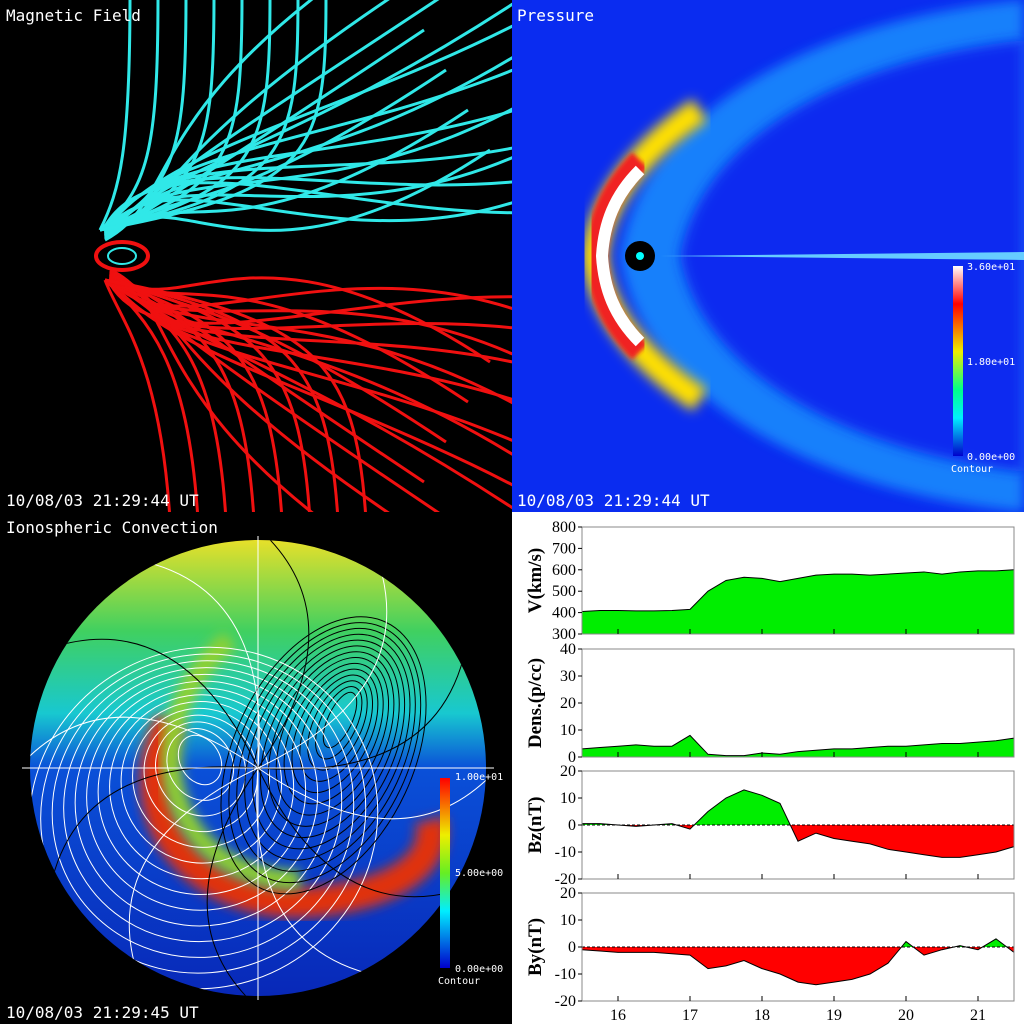  Describe the element at coordinates (613, 500) in the screenshot. I see `timestamp: 10/08/03 21:29:44 UT` at that location.